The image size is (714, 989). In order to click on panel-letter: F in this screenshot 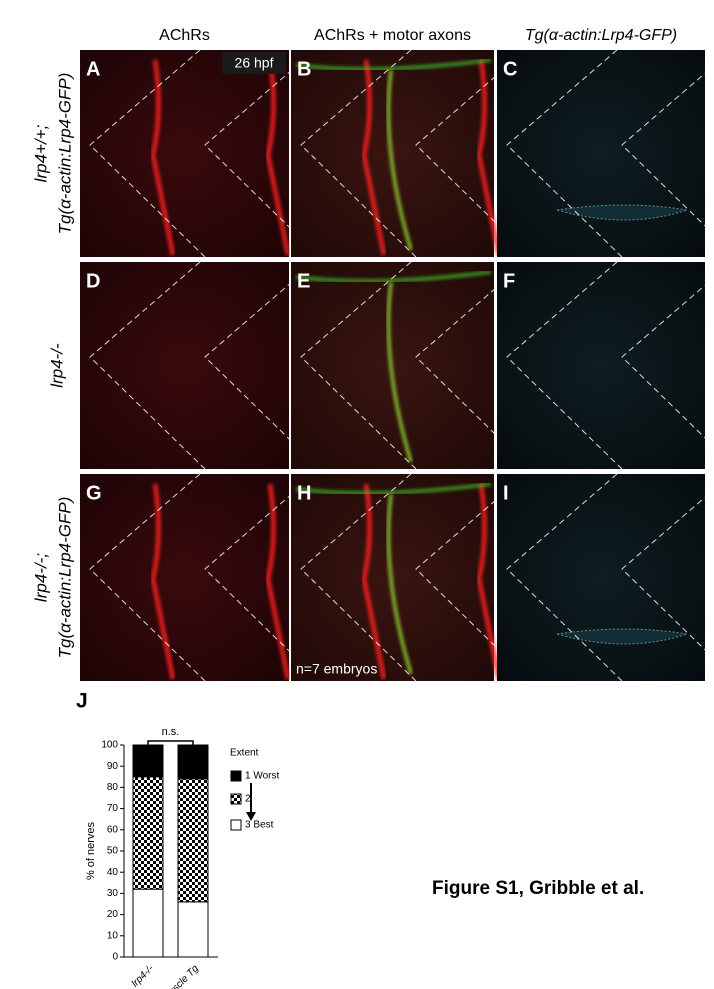, I will do `click(509, 281)`.